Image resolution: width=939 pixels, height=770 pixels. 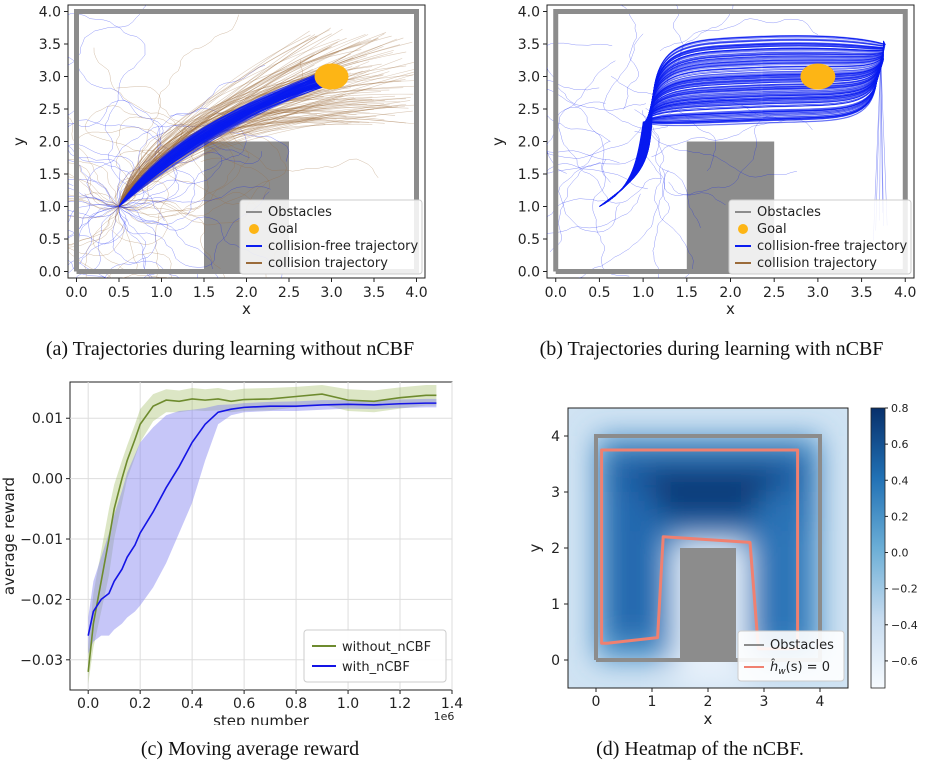 What do you see at coordinates (529, 208) in the screenshot?
I see `y-tick-label: 1.0` at bounding box center [529, 208].